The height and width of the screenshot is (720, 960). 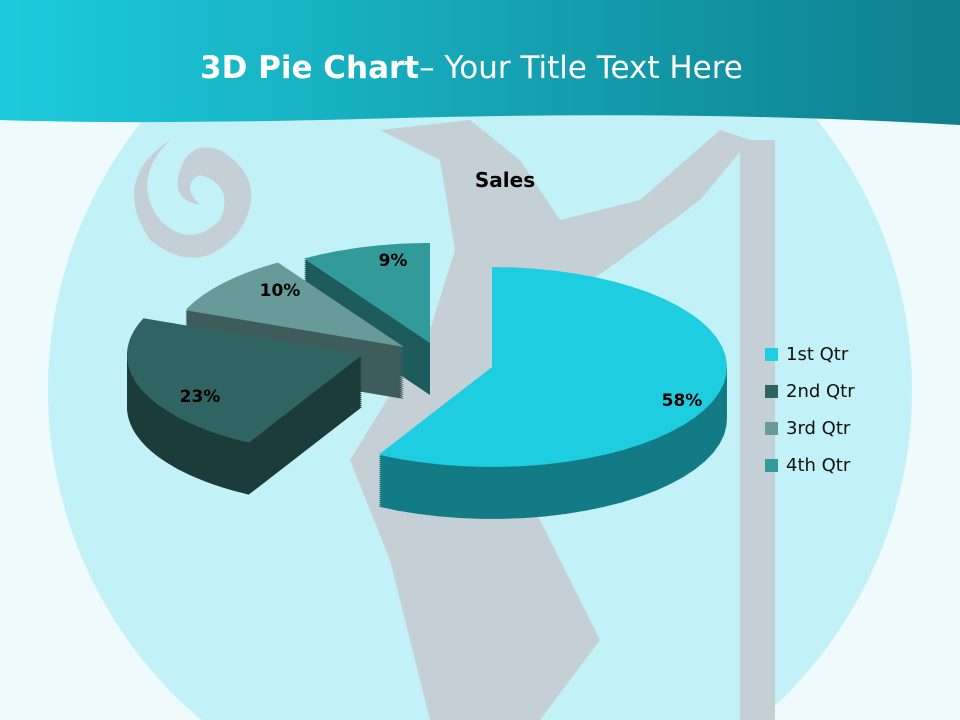 What do you see at coordinates (820, 391) in the screenshot?
I see `legend-label: 2nd Qtr` at bounding box center [820, 391].